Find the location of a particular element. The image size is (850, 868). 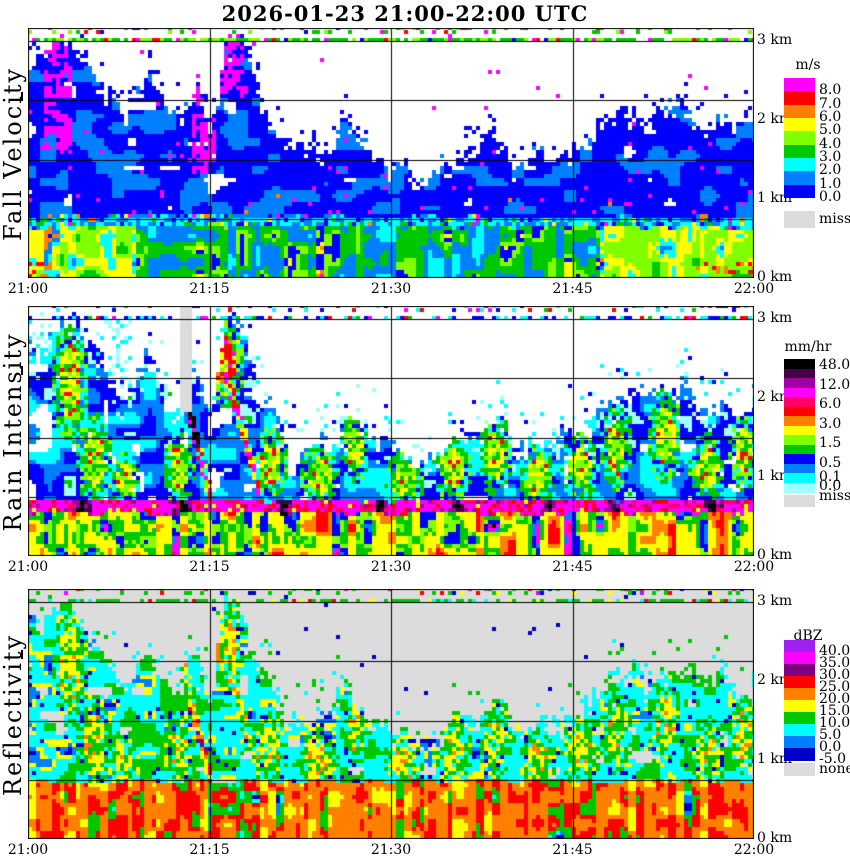

colorbar-tick-label: 8.0 is located at coordinates (830, 90).